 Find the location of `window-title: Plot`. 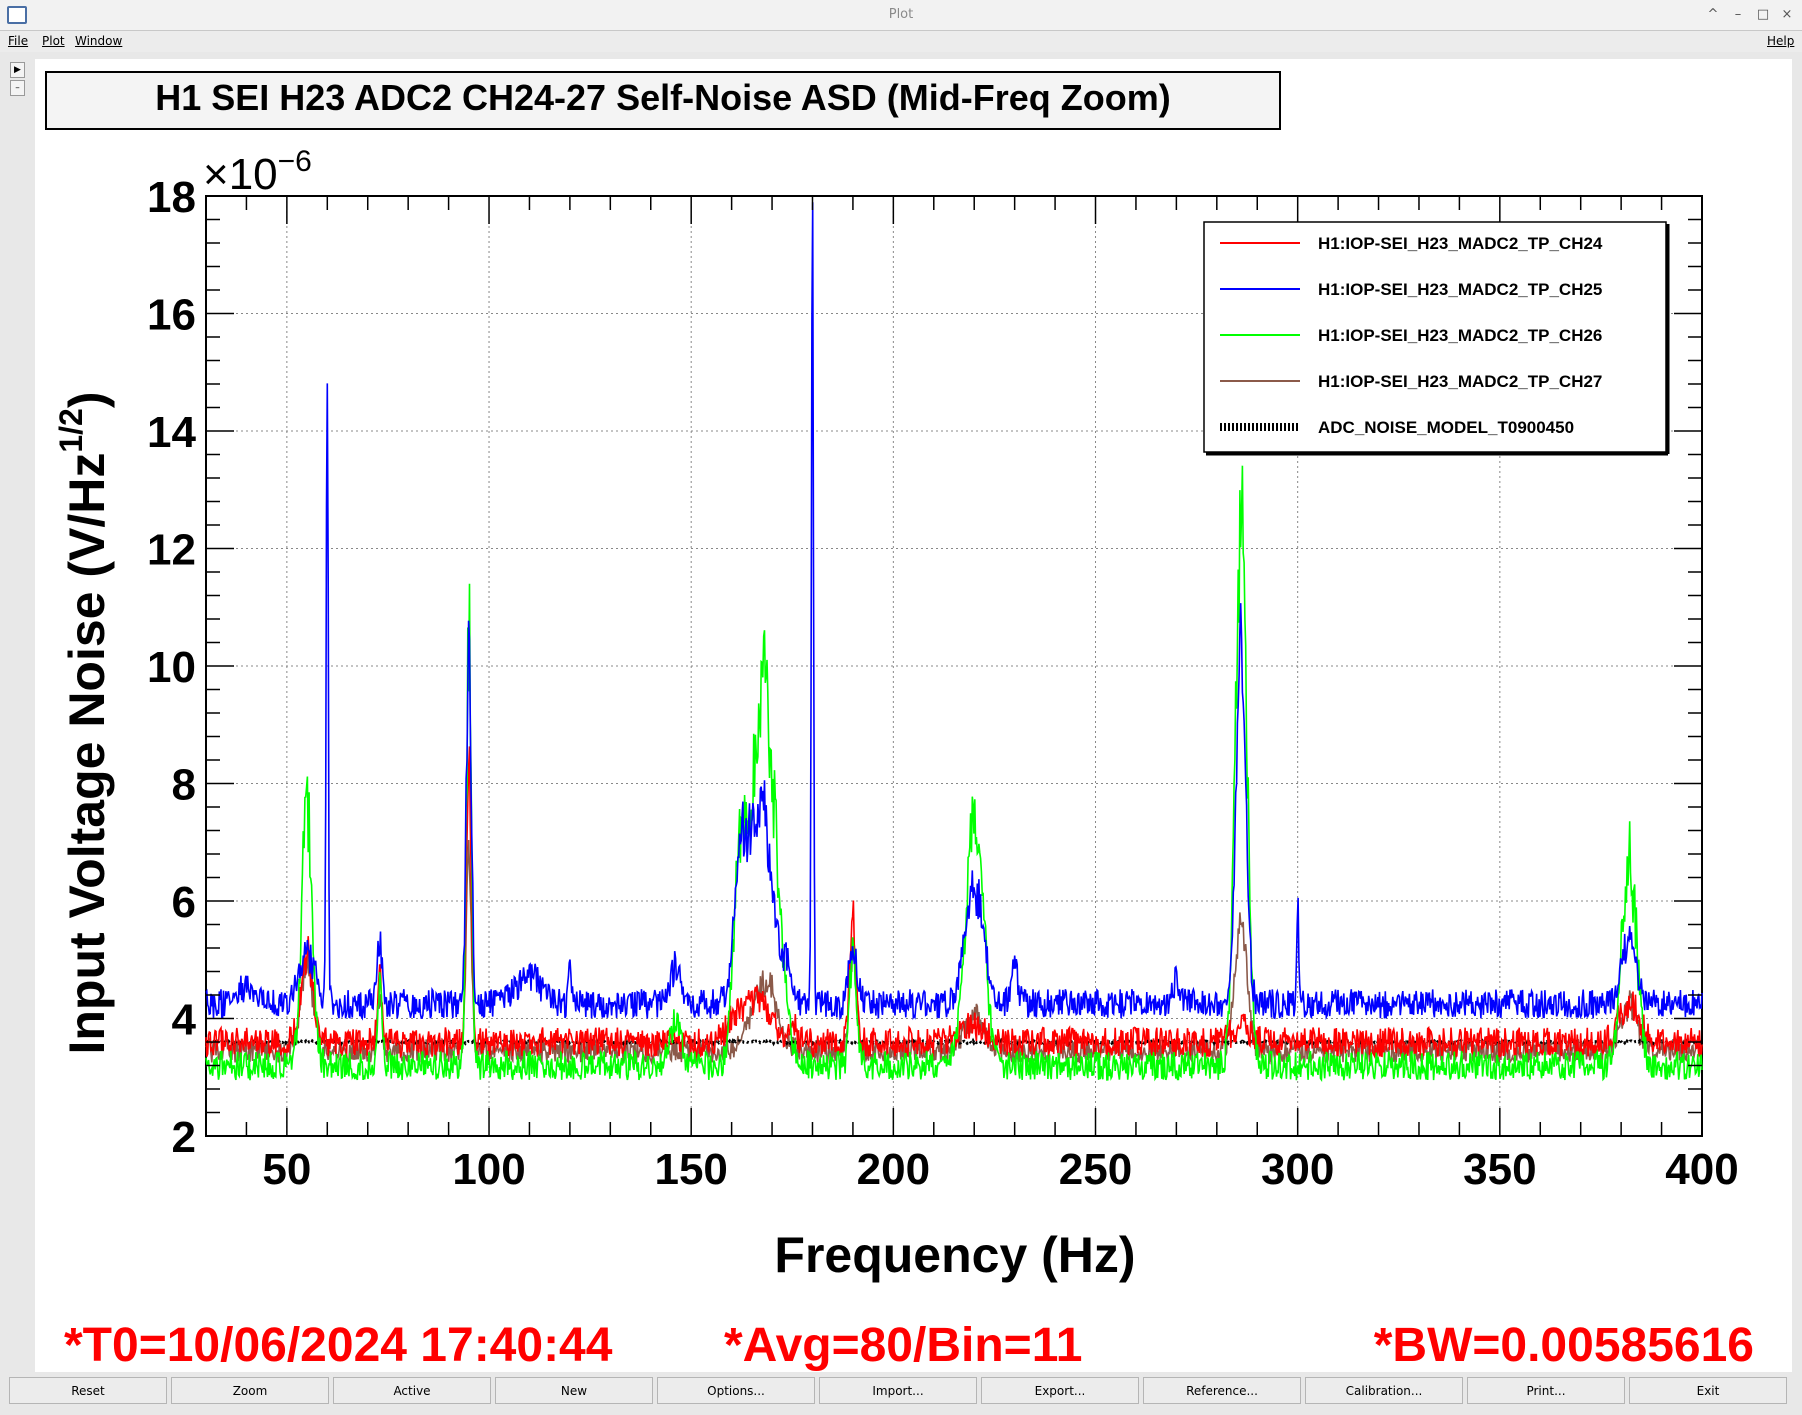

window-title: Plot is located at coordinates (901, 14).